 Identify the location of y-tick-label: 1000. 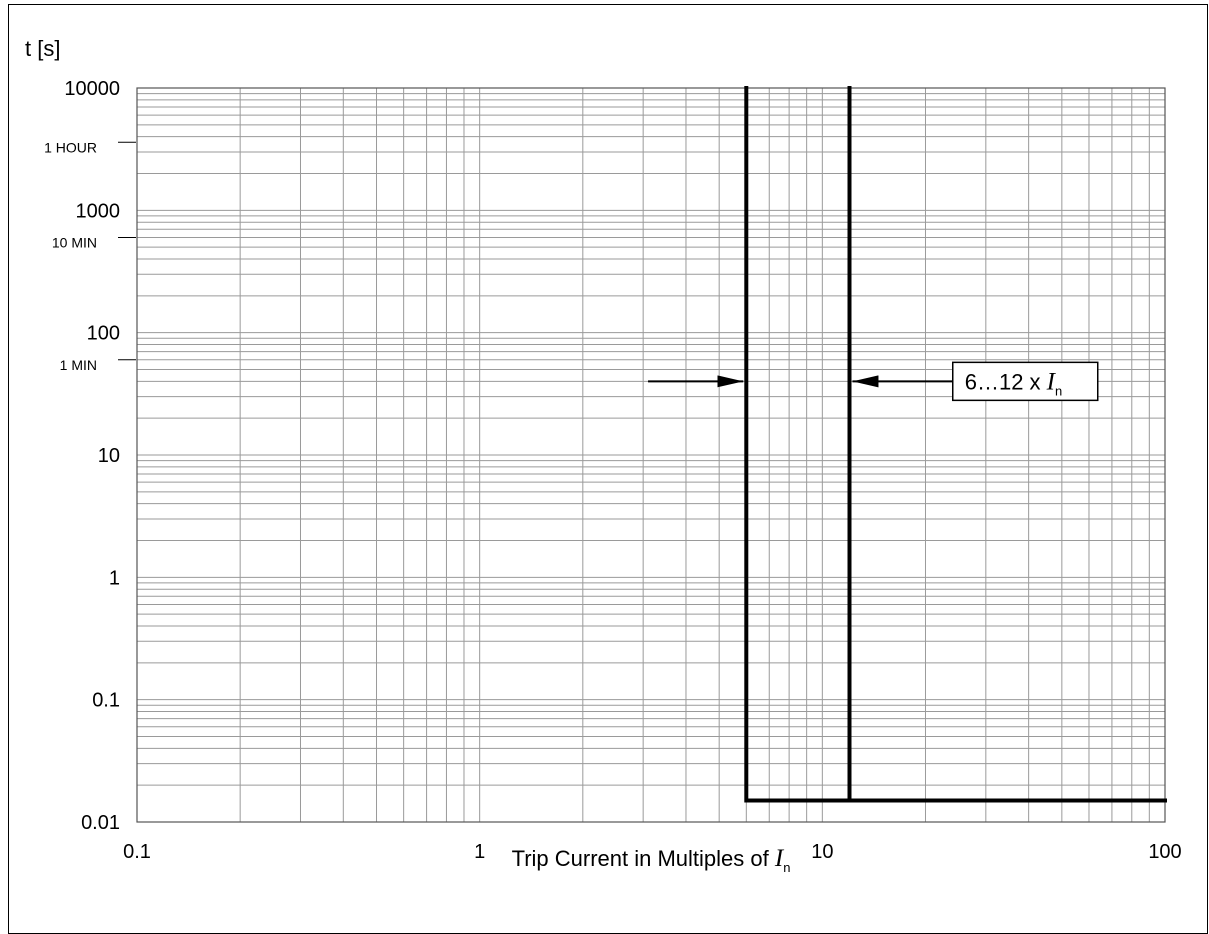
(98, 211).